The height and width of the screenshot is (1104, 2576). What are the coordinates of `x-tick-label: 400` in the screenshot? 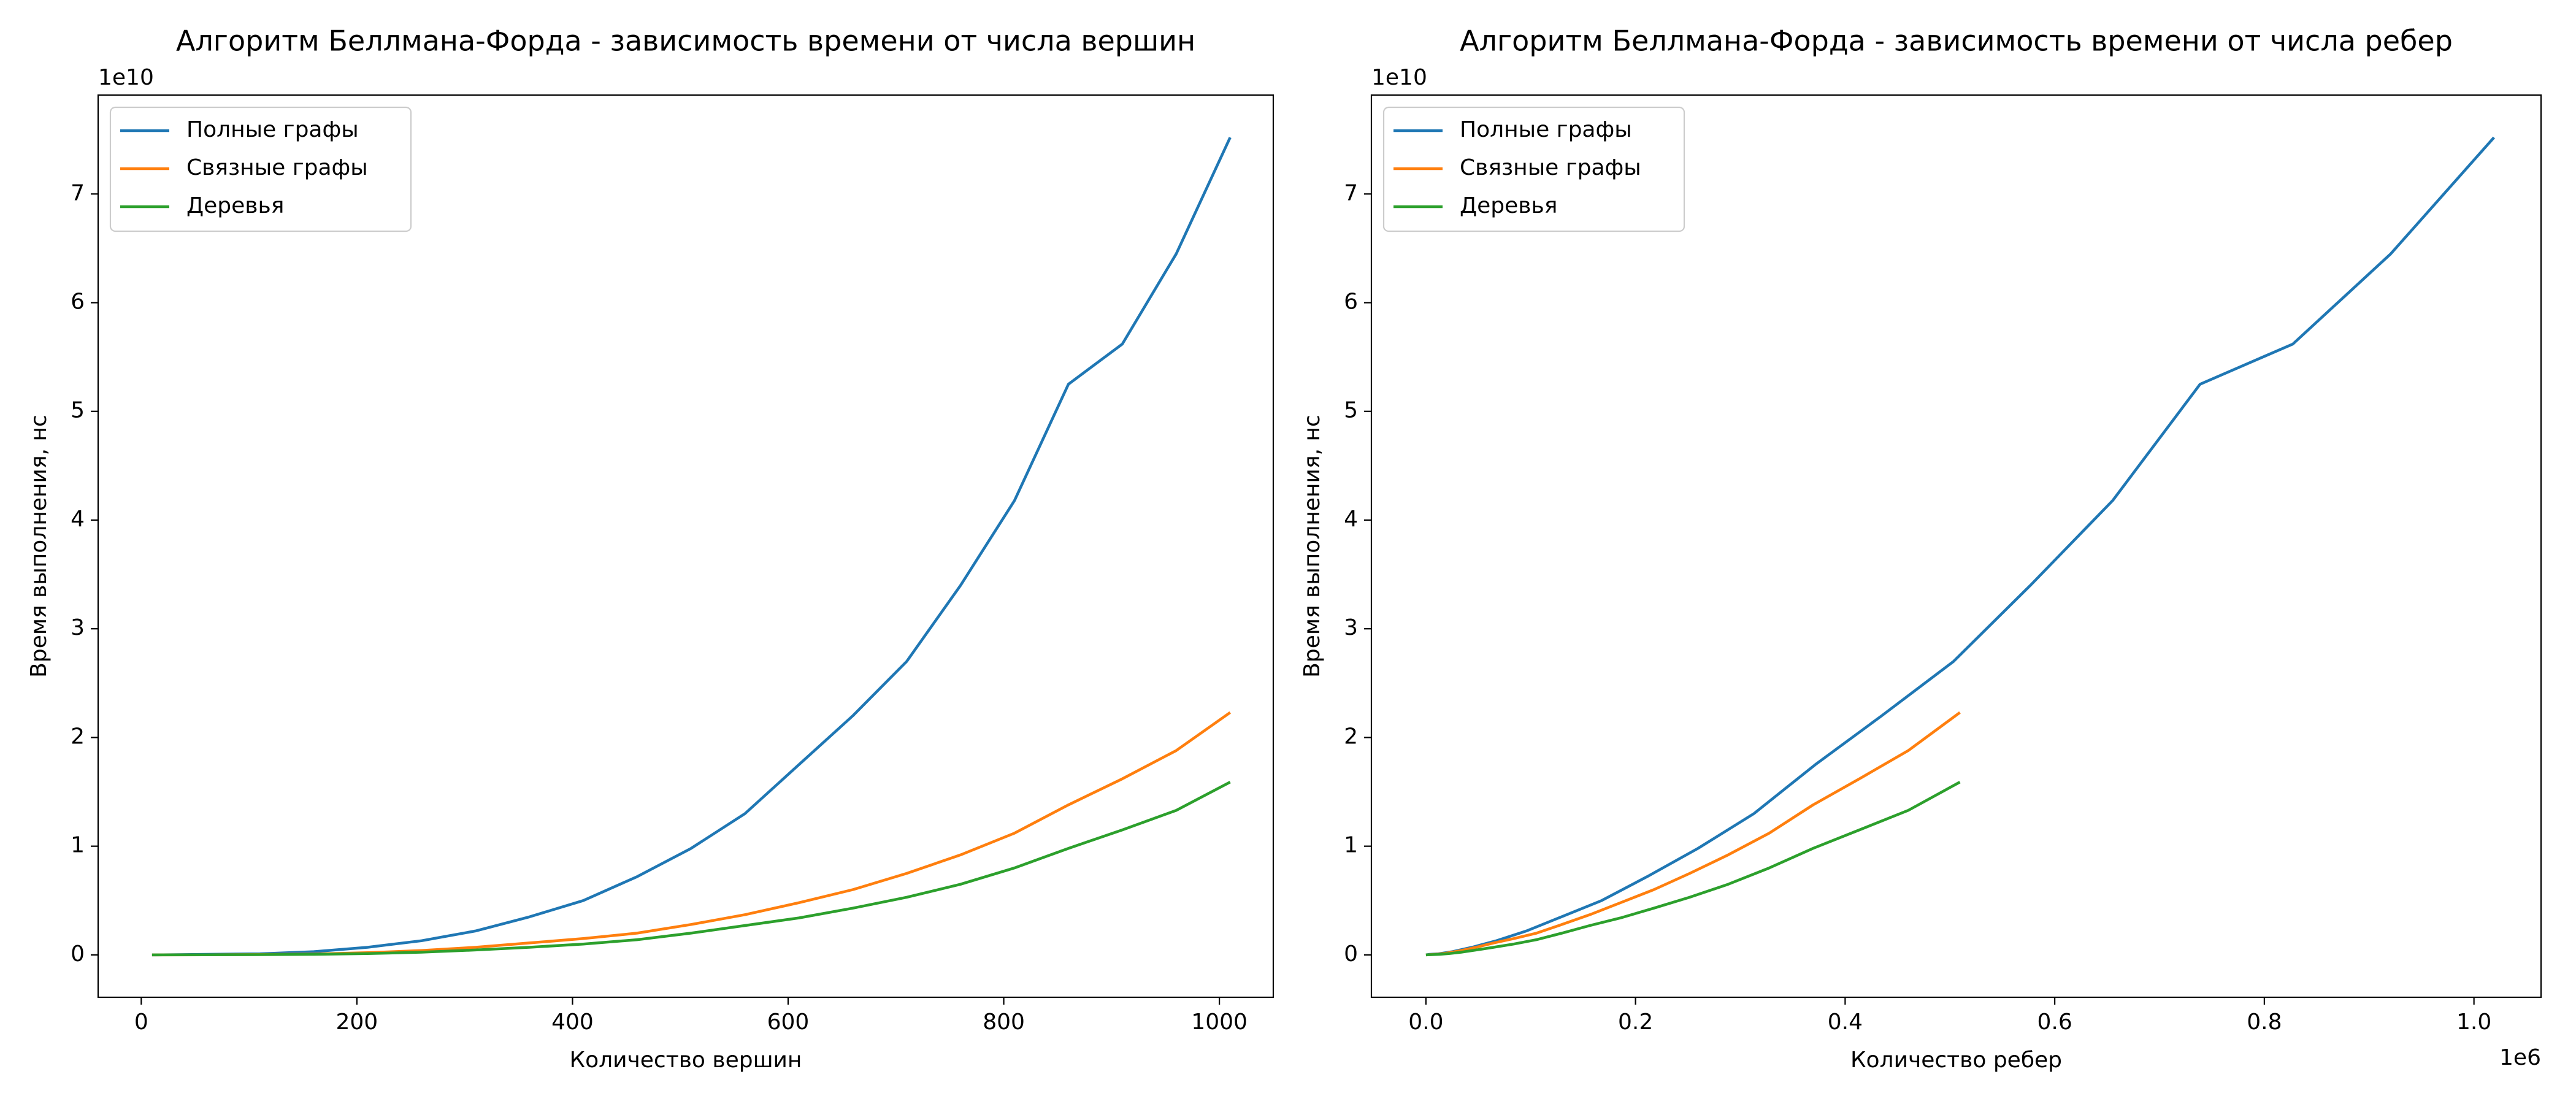 It's located at (572, 1022).